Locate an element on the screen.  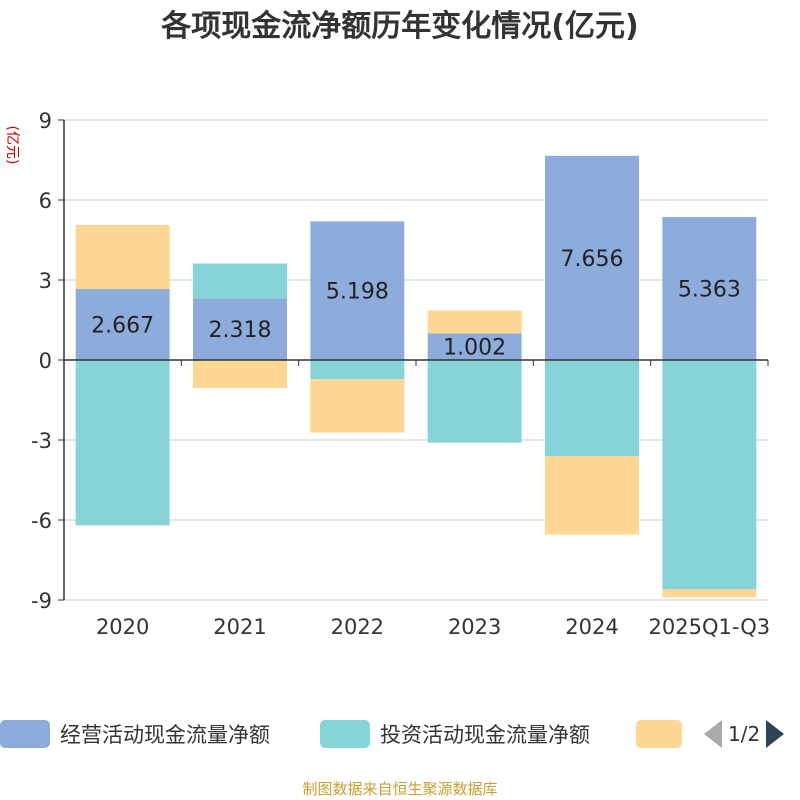
data-label-operating: 5.363 is located at coordinates (709, 289).